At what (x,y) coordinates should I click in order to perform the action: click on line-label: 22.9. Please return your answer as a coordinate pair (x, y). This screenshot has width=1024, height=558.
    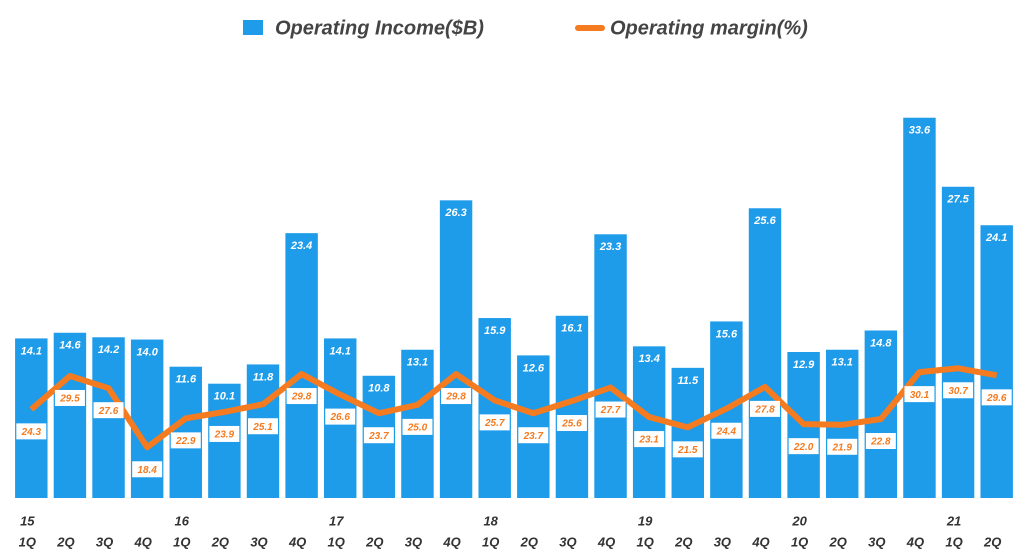
    Looking at the image, I should click on (185, 441).